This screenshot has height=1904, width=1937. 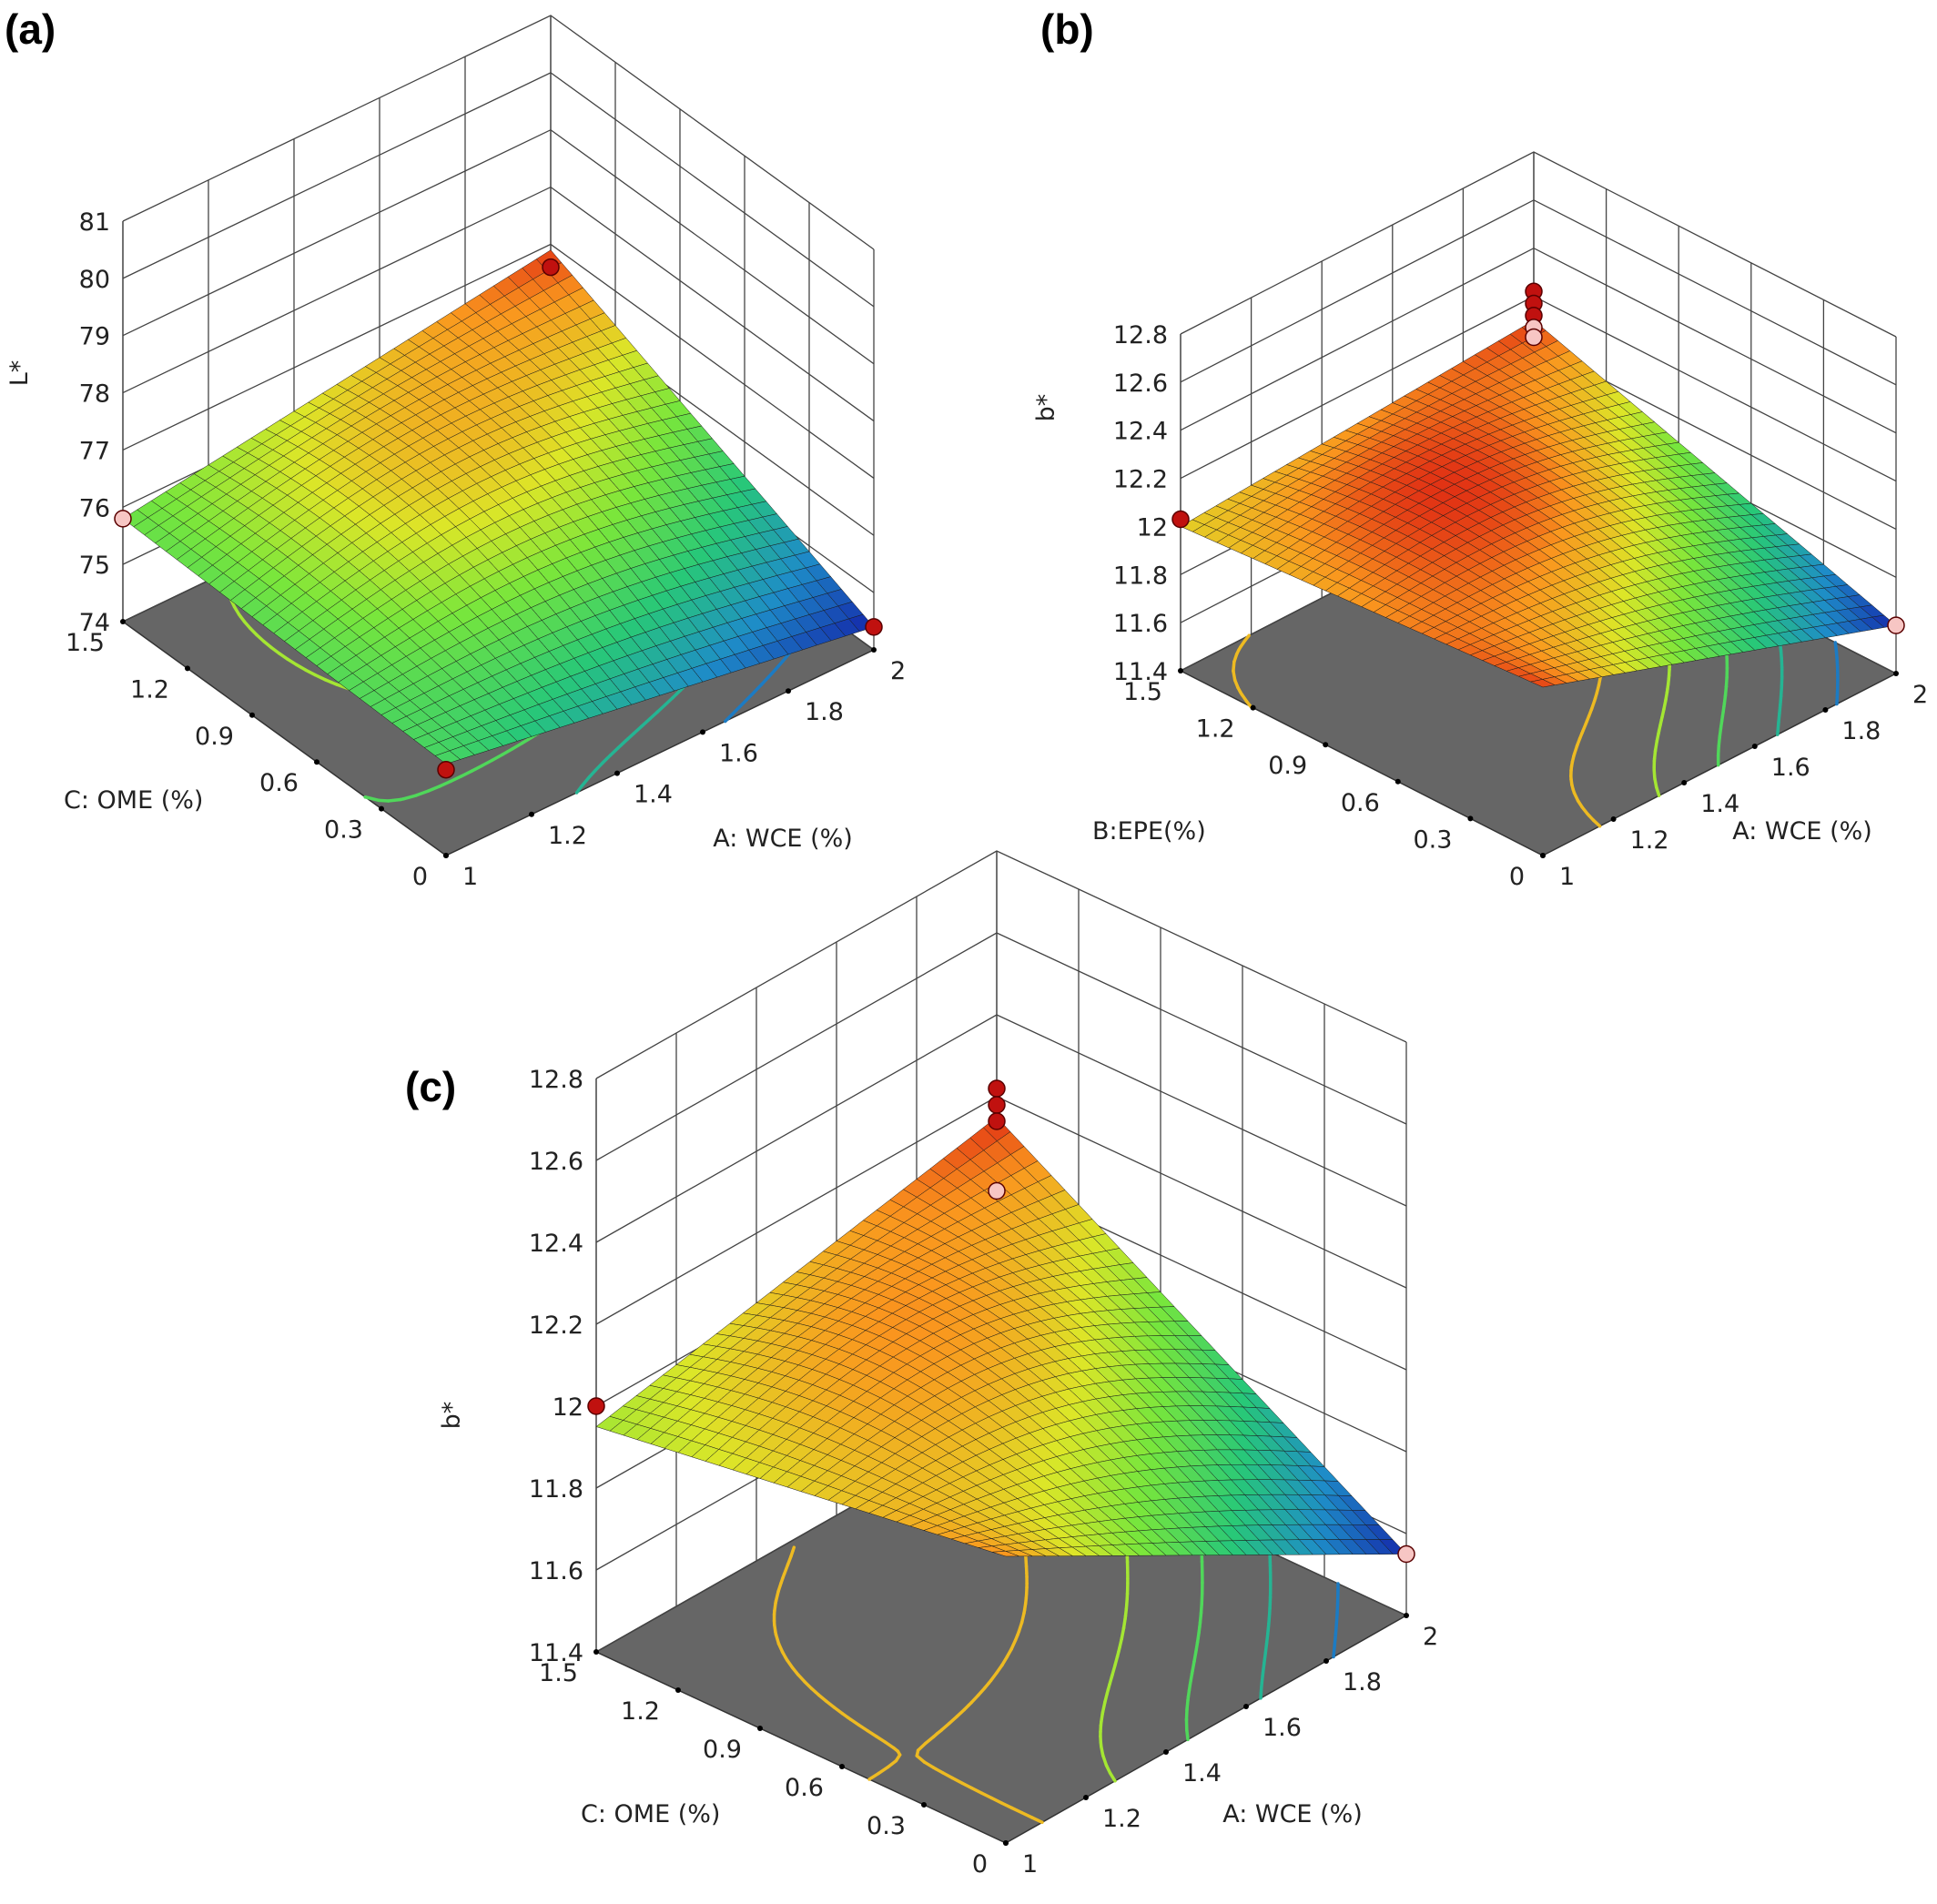 I want to click on z-tick-label: 12.4, so click(x=1141, y=432).